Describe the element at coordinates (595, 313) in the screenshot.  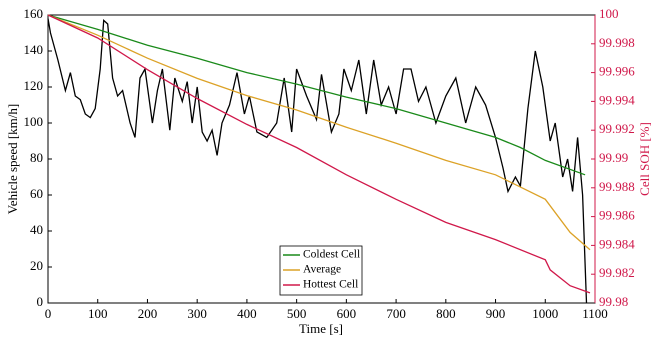
I see `x-tick-label: 1100` at that location.